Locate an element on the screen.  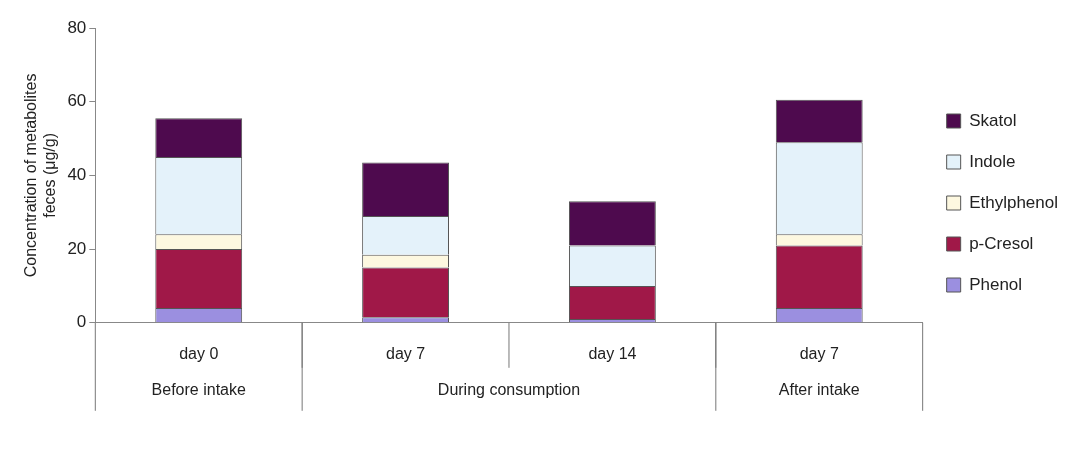
y-tick-label: 40 is located at coordinates (77, 175).